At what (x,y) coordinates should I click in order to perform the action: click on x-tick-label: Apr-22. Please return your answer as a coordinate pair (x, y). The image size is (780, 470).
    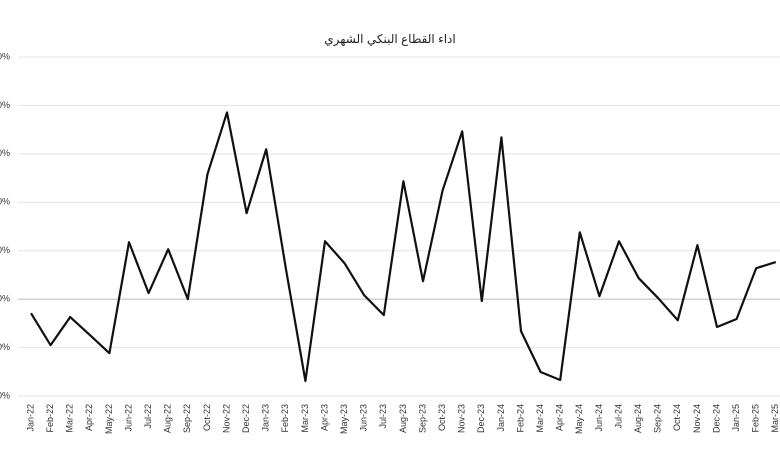
    Looking at the image, I should click on (89, 417).